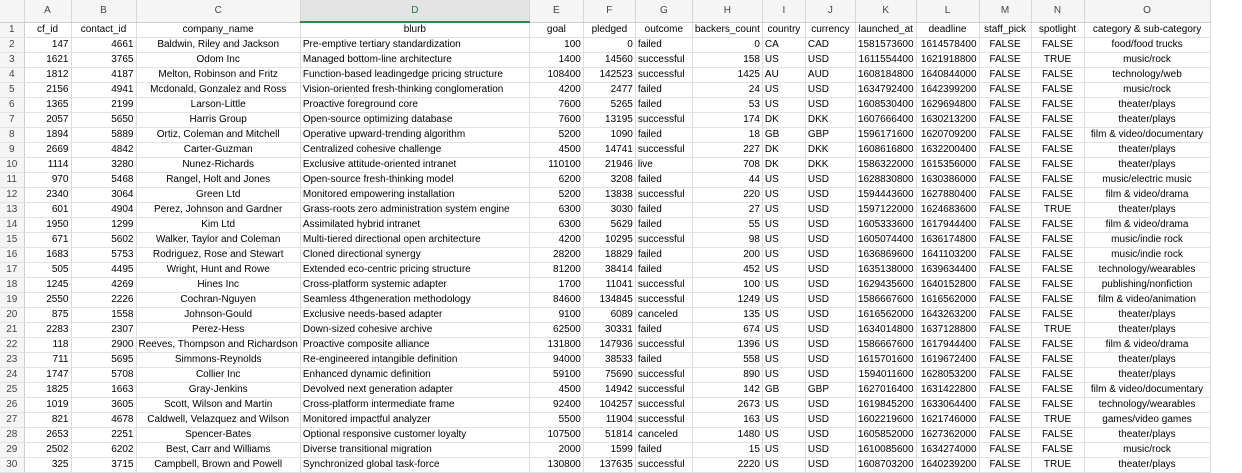  Describe the element at coordinates (727, 135) in the screenshot. I see `cell: 18` at that location.